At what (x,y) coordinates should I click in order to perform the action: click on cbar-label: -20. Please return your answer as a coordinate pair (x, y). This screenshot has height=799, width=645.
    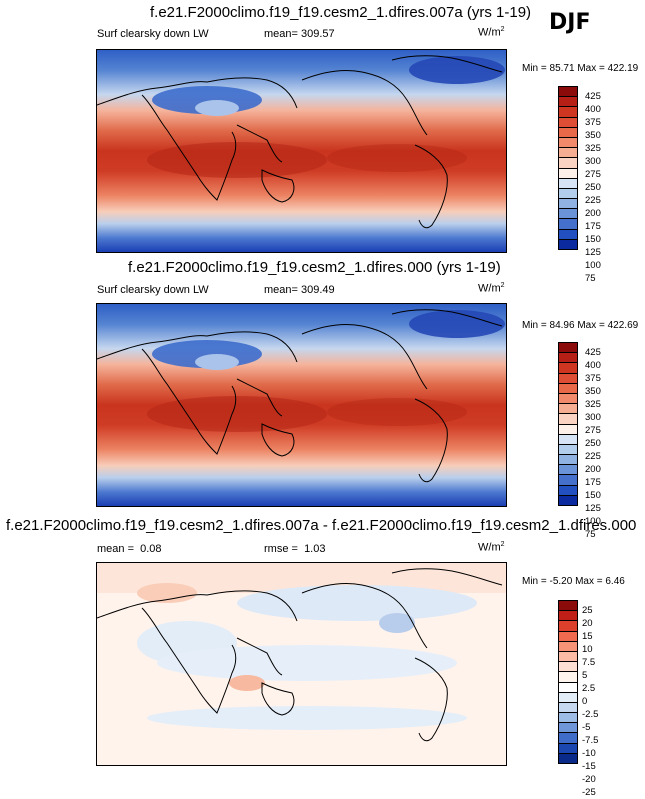
    Looking at the image, I should click on (589, 779).